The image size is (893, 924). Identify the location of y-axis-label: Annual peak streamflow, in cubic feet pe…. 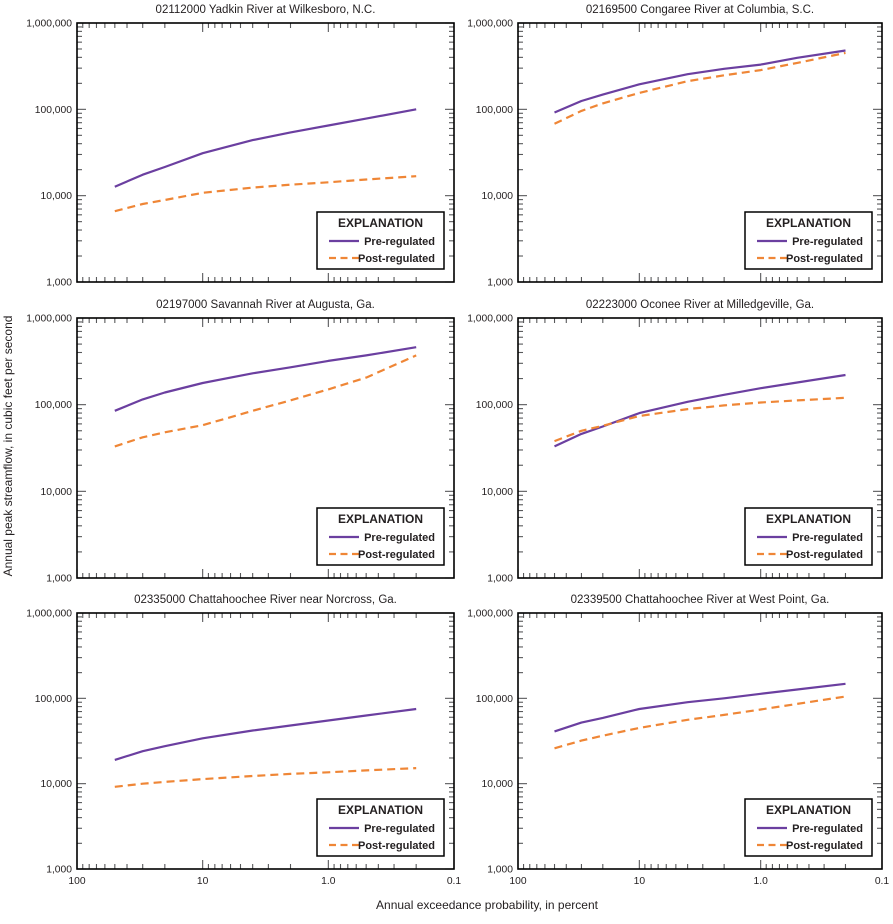
(8, 446).